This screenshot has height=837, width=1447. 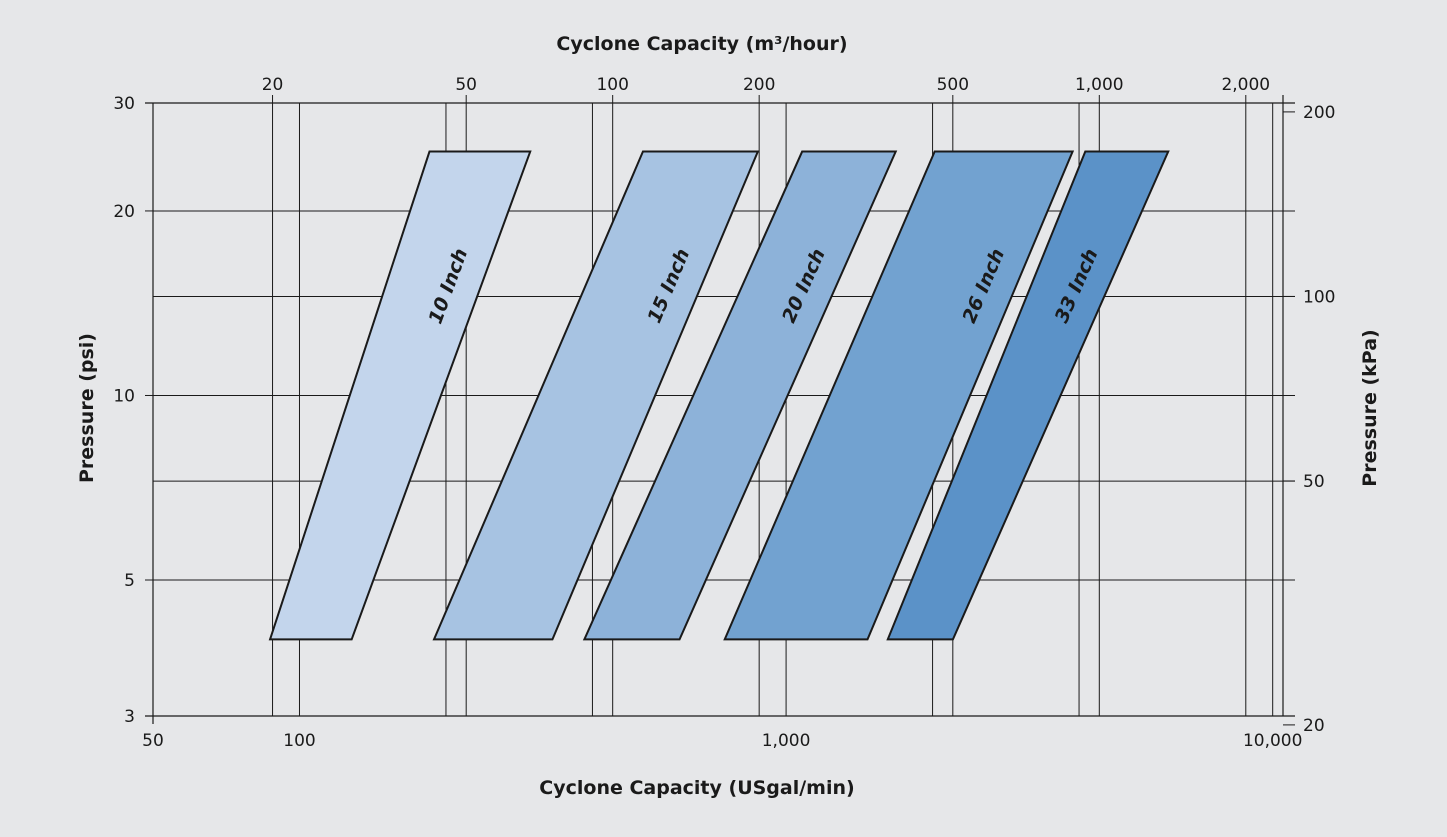 I want to click on y-left-tick-label: 20, so click(x=124, y=212).